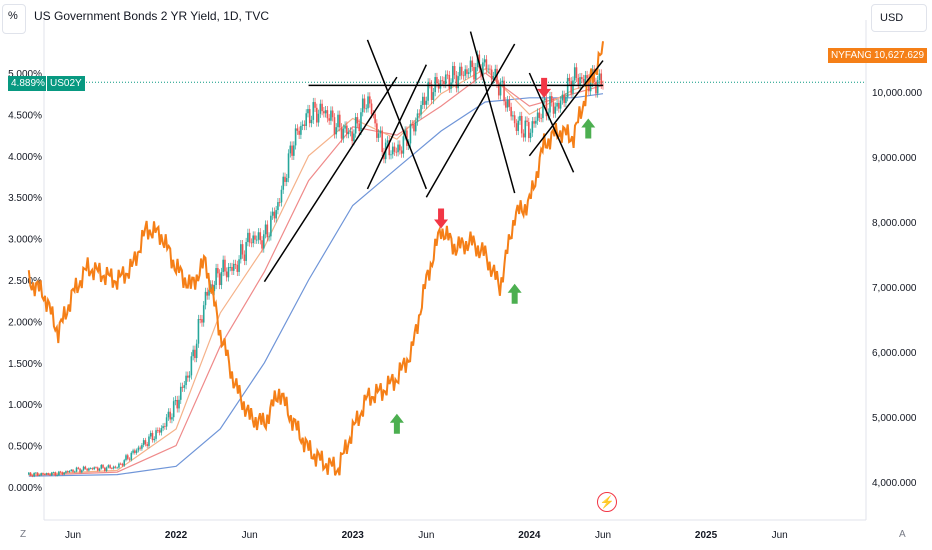 This screenshot has width=932, height=550. What do you see at coordinates (25, 74) in the screenshot?
I see `left-tick-label: 5.000%` at bounding box center [25, 74].